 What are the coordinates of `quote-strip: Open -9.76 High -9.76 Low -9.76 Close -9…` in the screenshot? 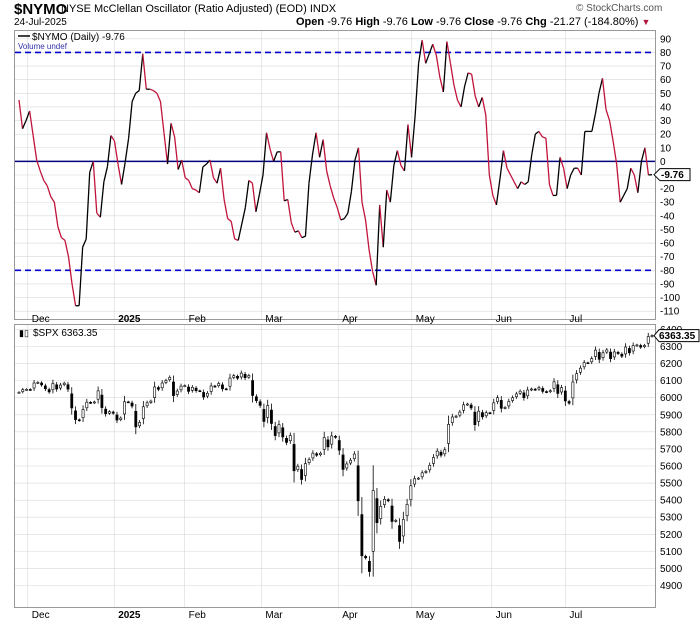 It's located at (473, 22).